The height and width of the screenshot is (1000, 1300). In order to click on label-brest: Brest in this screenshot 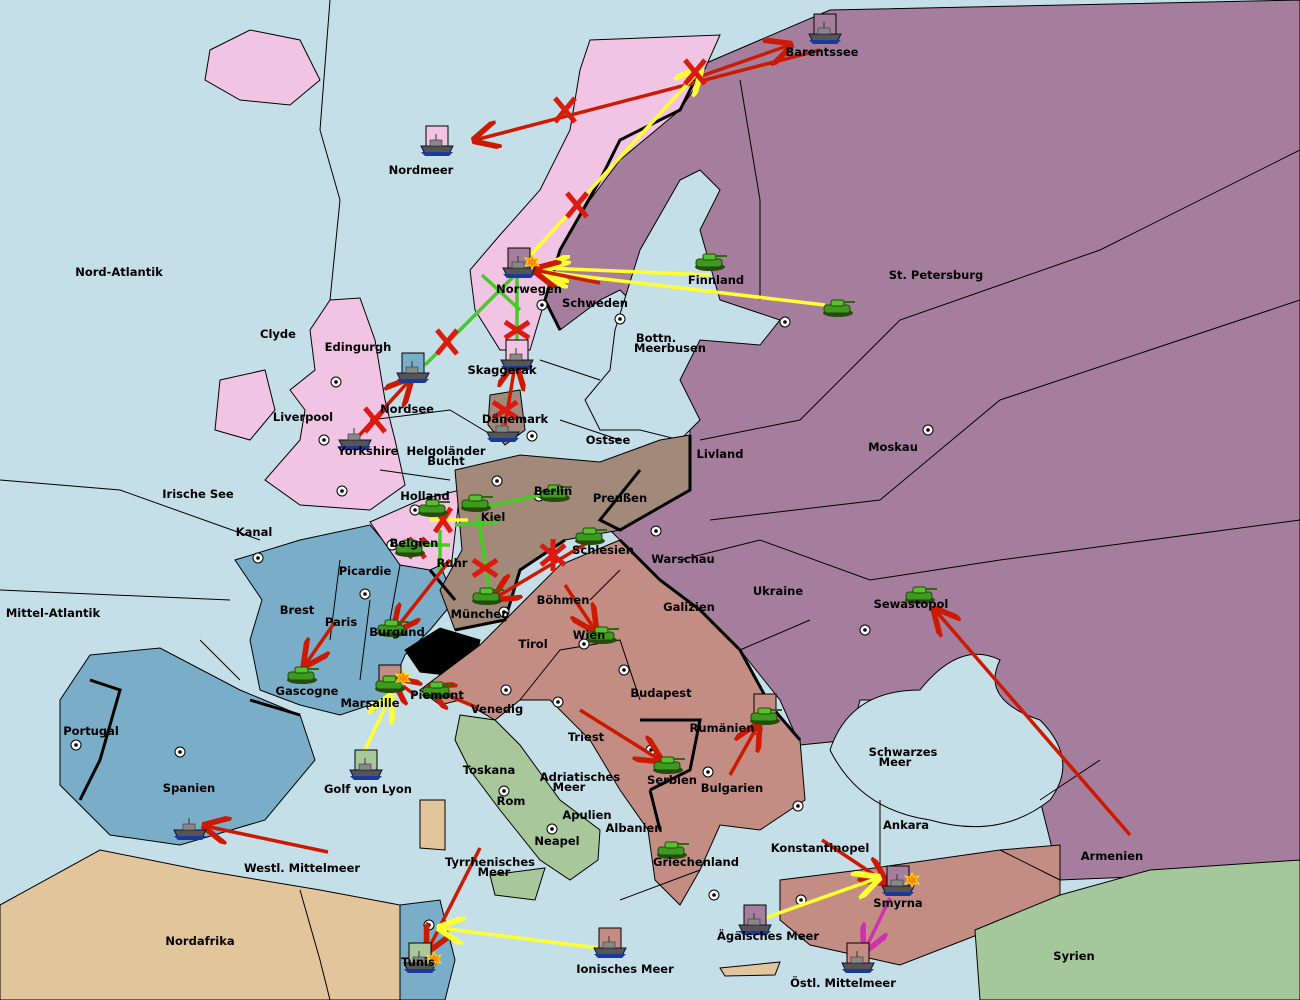, I will do `click(297, 610)`.